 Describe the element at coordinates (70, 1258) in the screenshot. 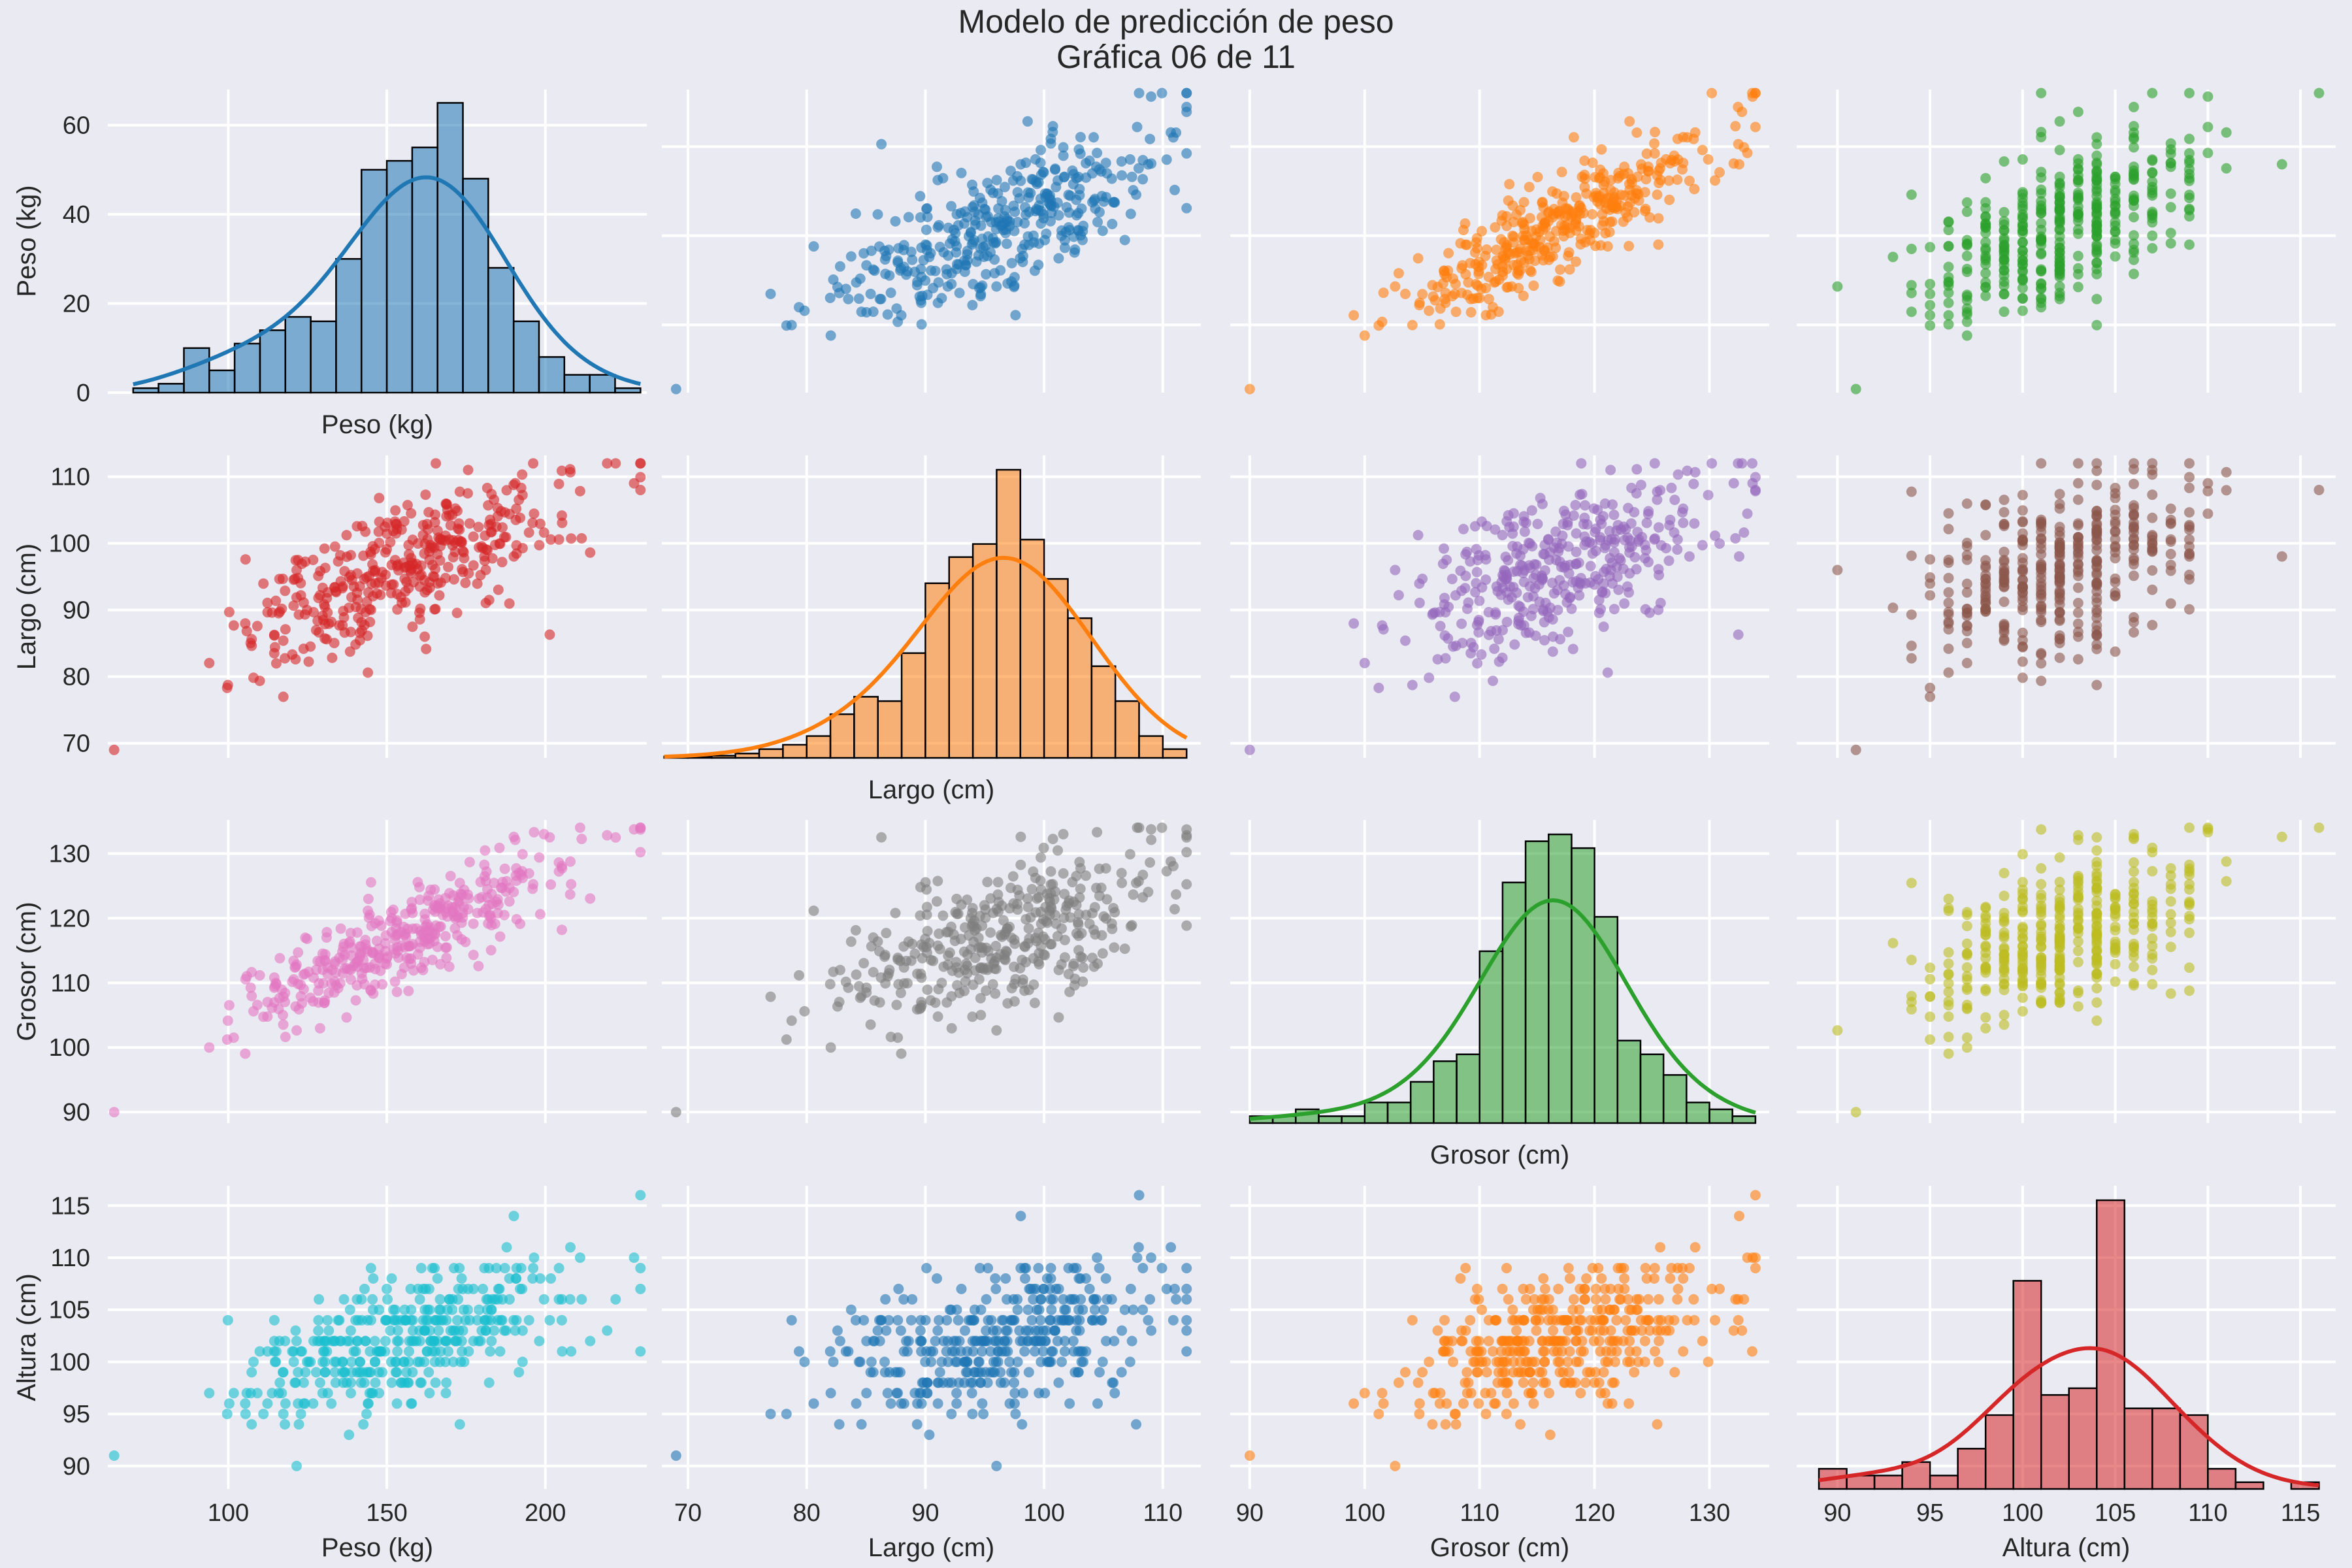

I see `y-tick-label: 110` at that location.